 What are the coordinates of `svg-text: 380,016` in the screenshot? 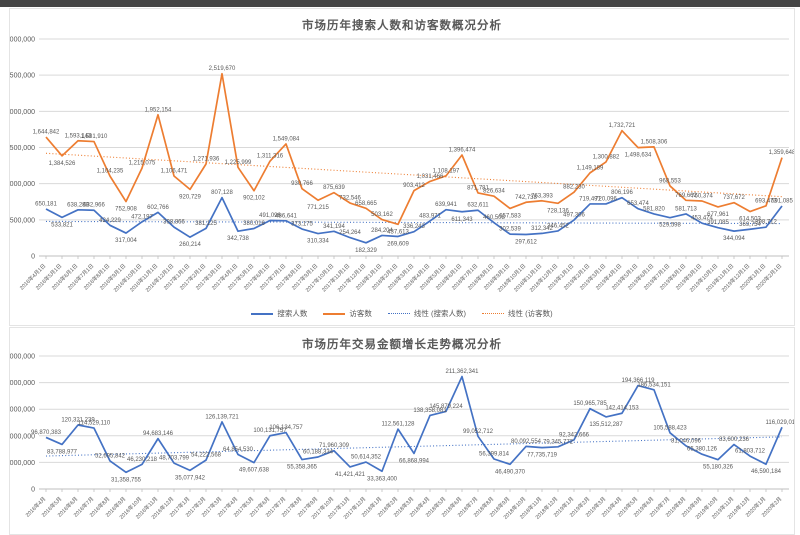 It's located at (254, 224).